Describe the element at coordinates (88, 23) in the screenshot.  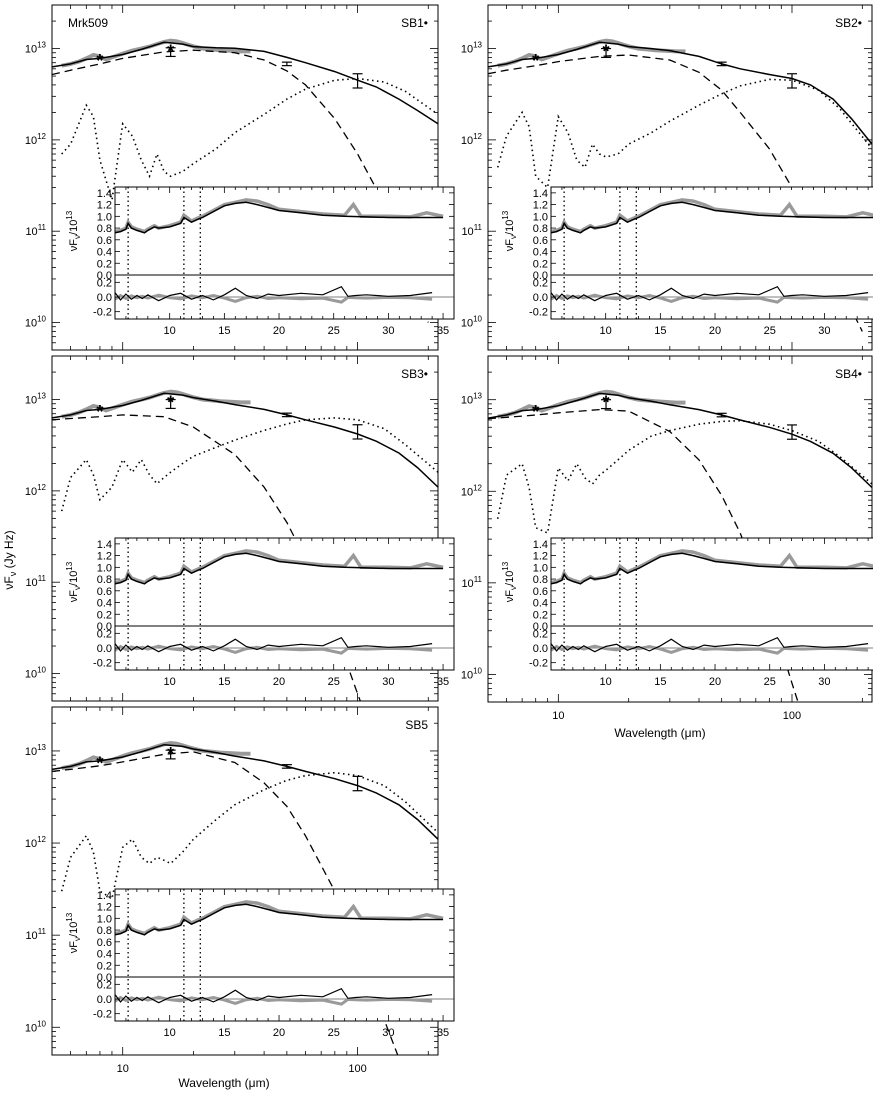
I see `object-label: Mrk509` at that location.